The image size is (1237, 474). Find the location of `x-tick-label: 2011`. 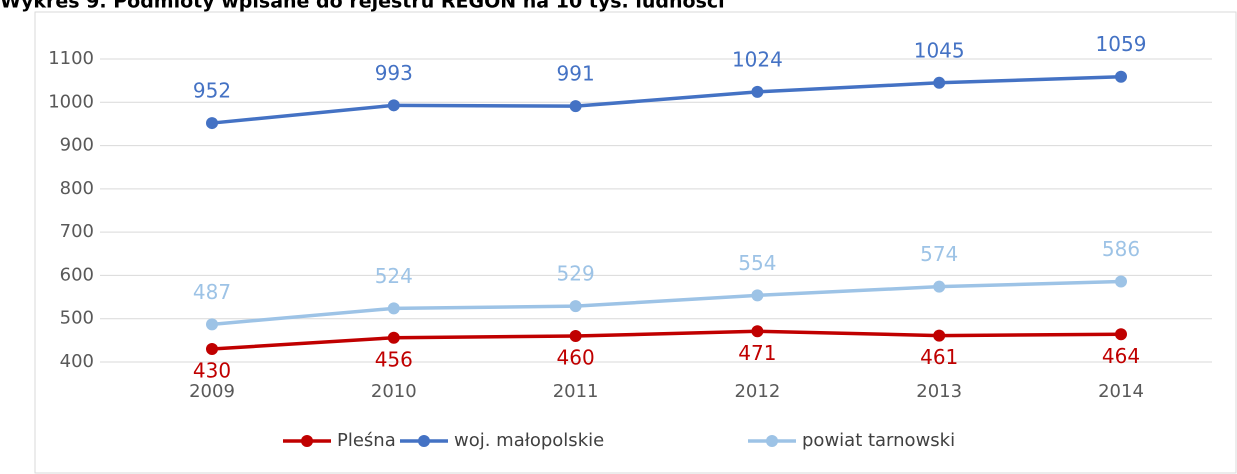

x-tick-label: 2011 is located at coordinates (576, 391).